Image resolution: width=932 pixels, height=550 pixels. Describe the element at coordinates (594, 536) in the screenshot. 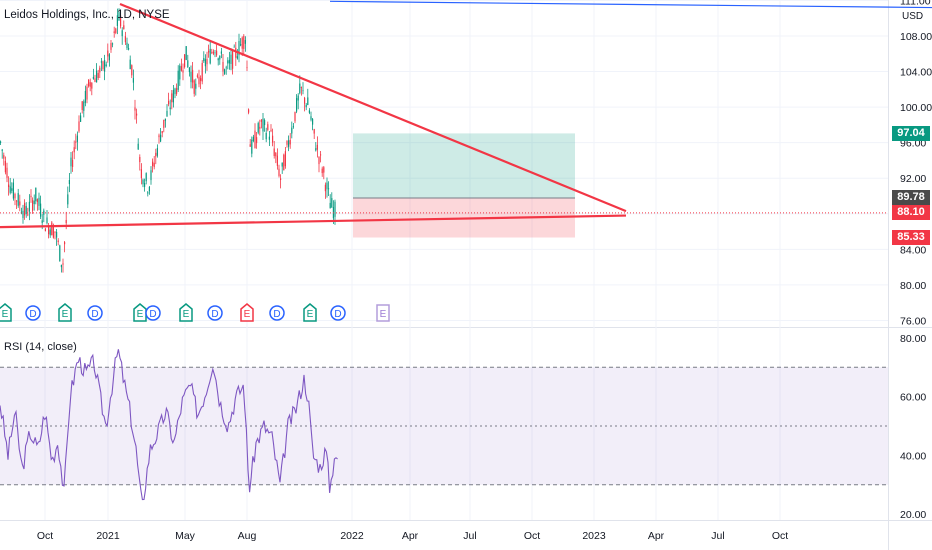

I see `time-tick-label: 2023` at that location.